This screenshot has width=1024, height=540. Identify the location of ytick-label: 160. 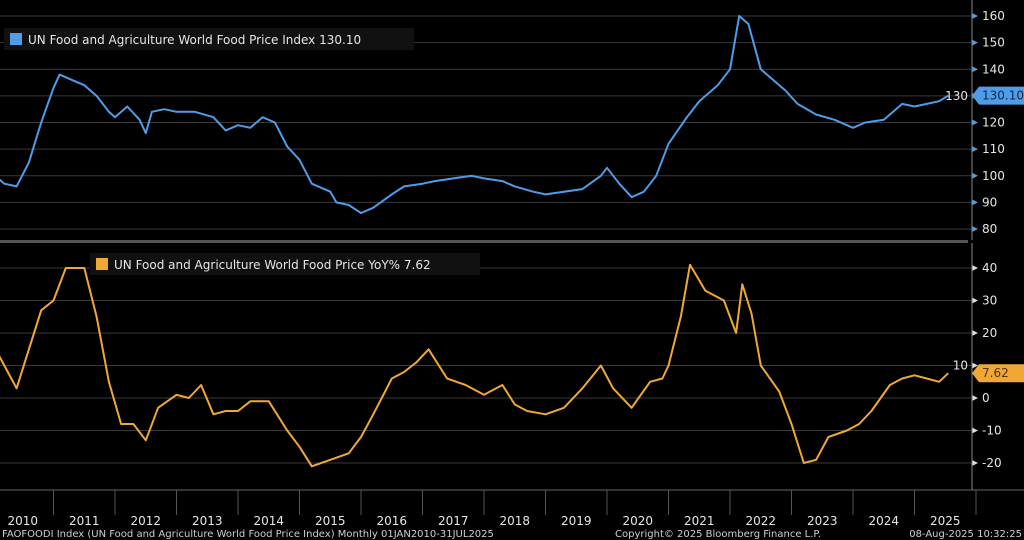
(993, 16).